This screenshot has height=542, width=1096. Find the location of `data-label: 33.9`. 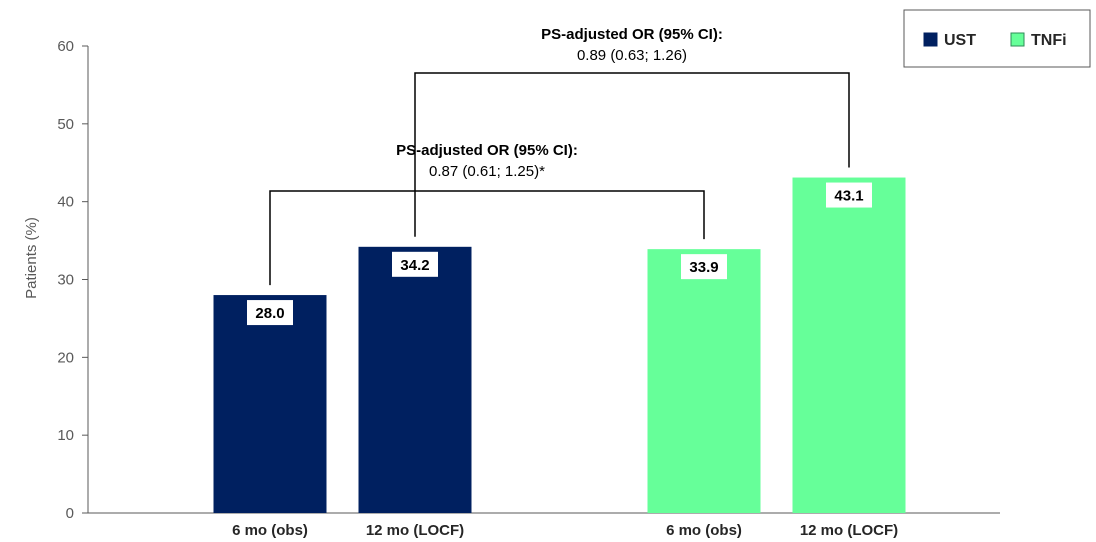

data-label: 33.9 is located at coordinates (703, 267).